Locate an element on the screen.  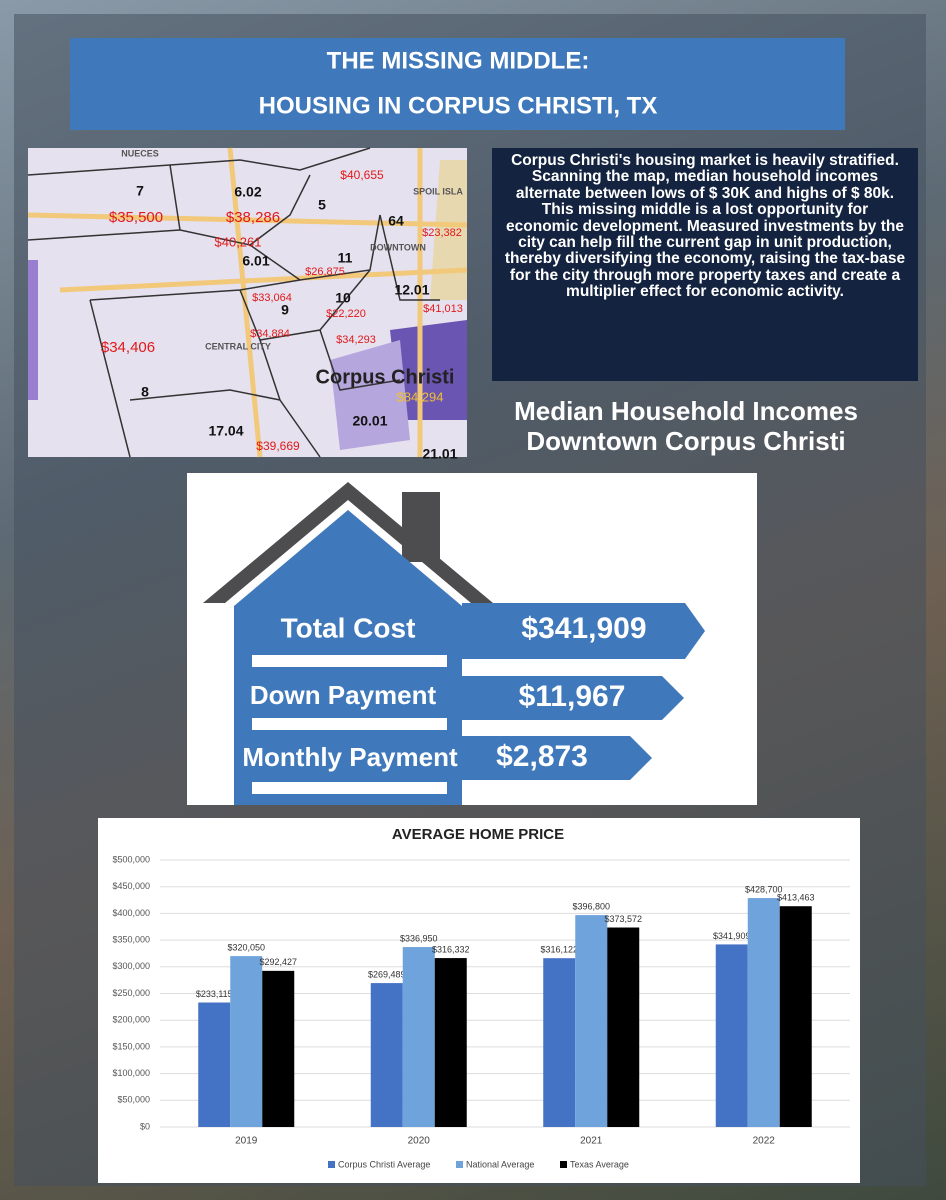
y-tick-label: $400,000 is located at coordinates (131, 913).